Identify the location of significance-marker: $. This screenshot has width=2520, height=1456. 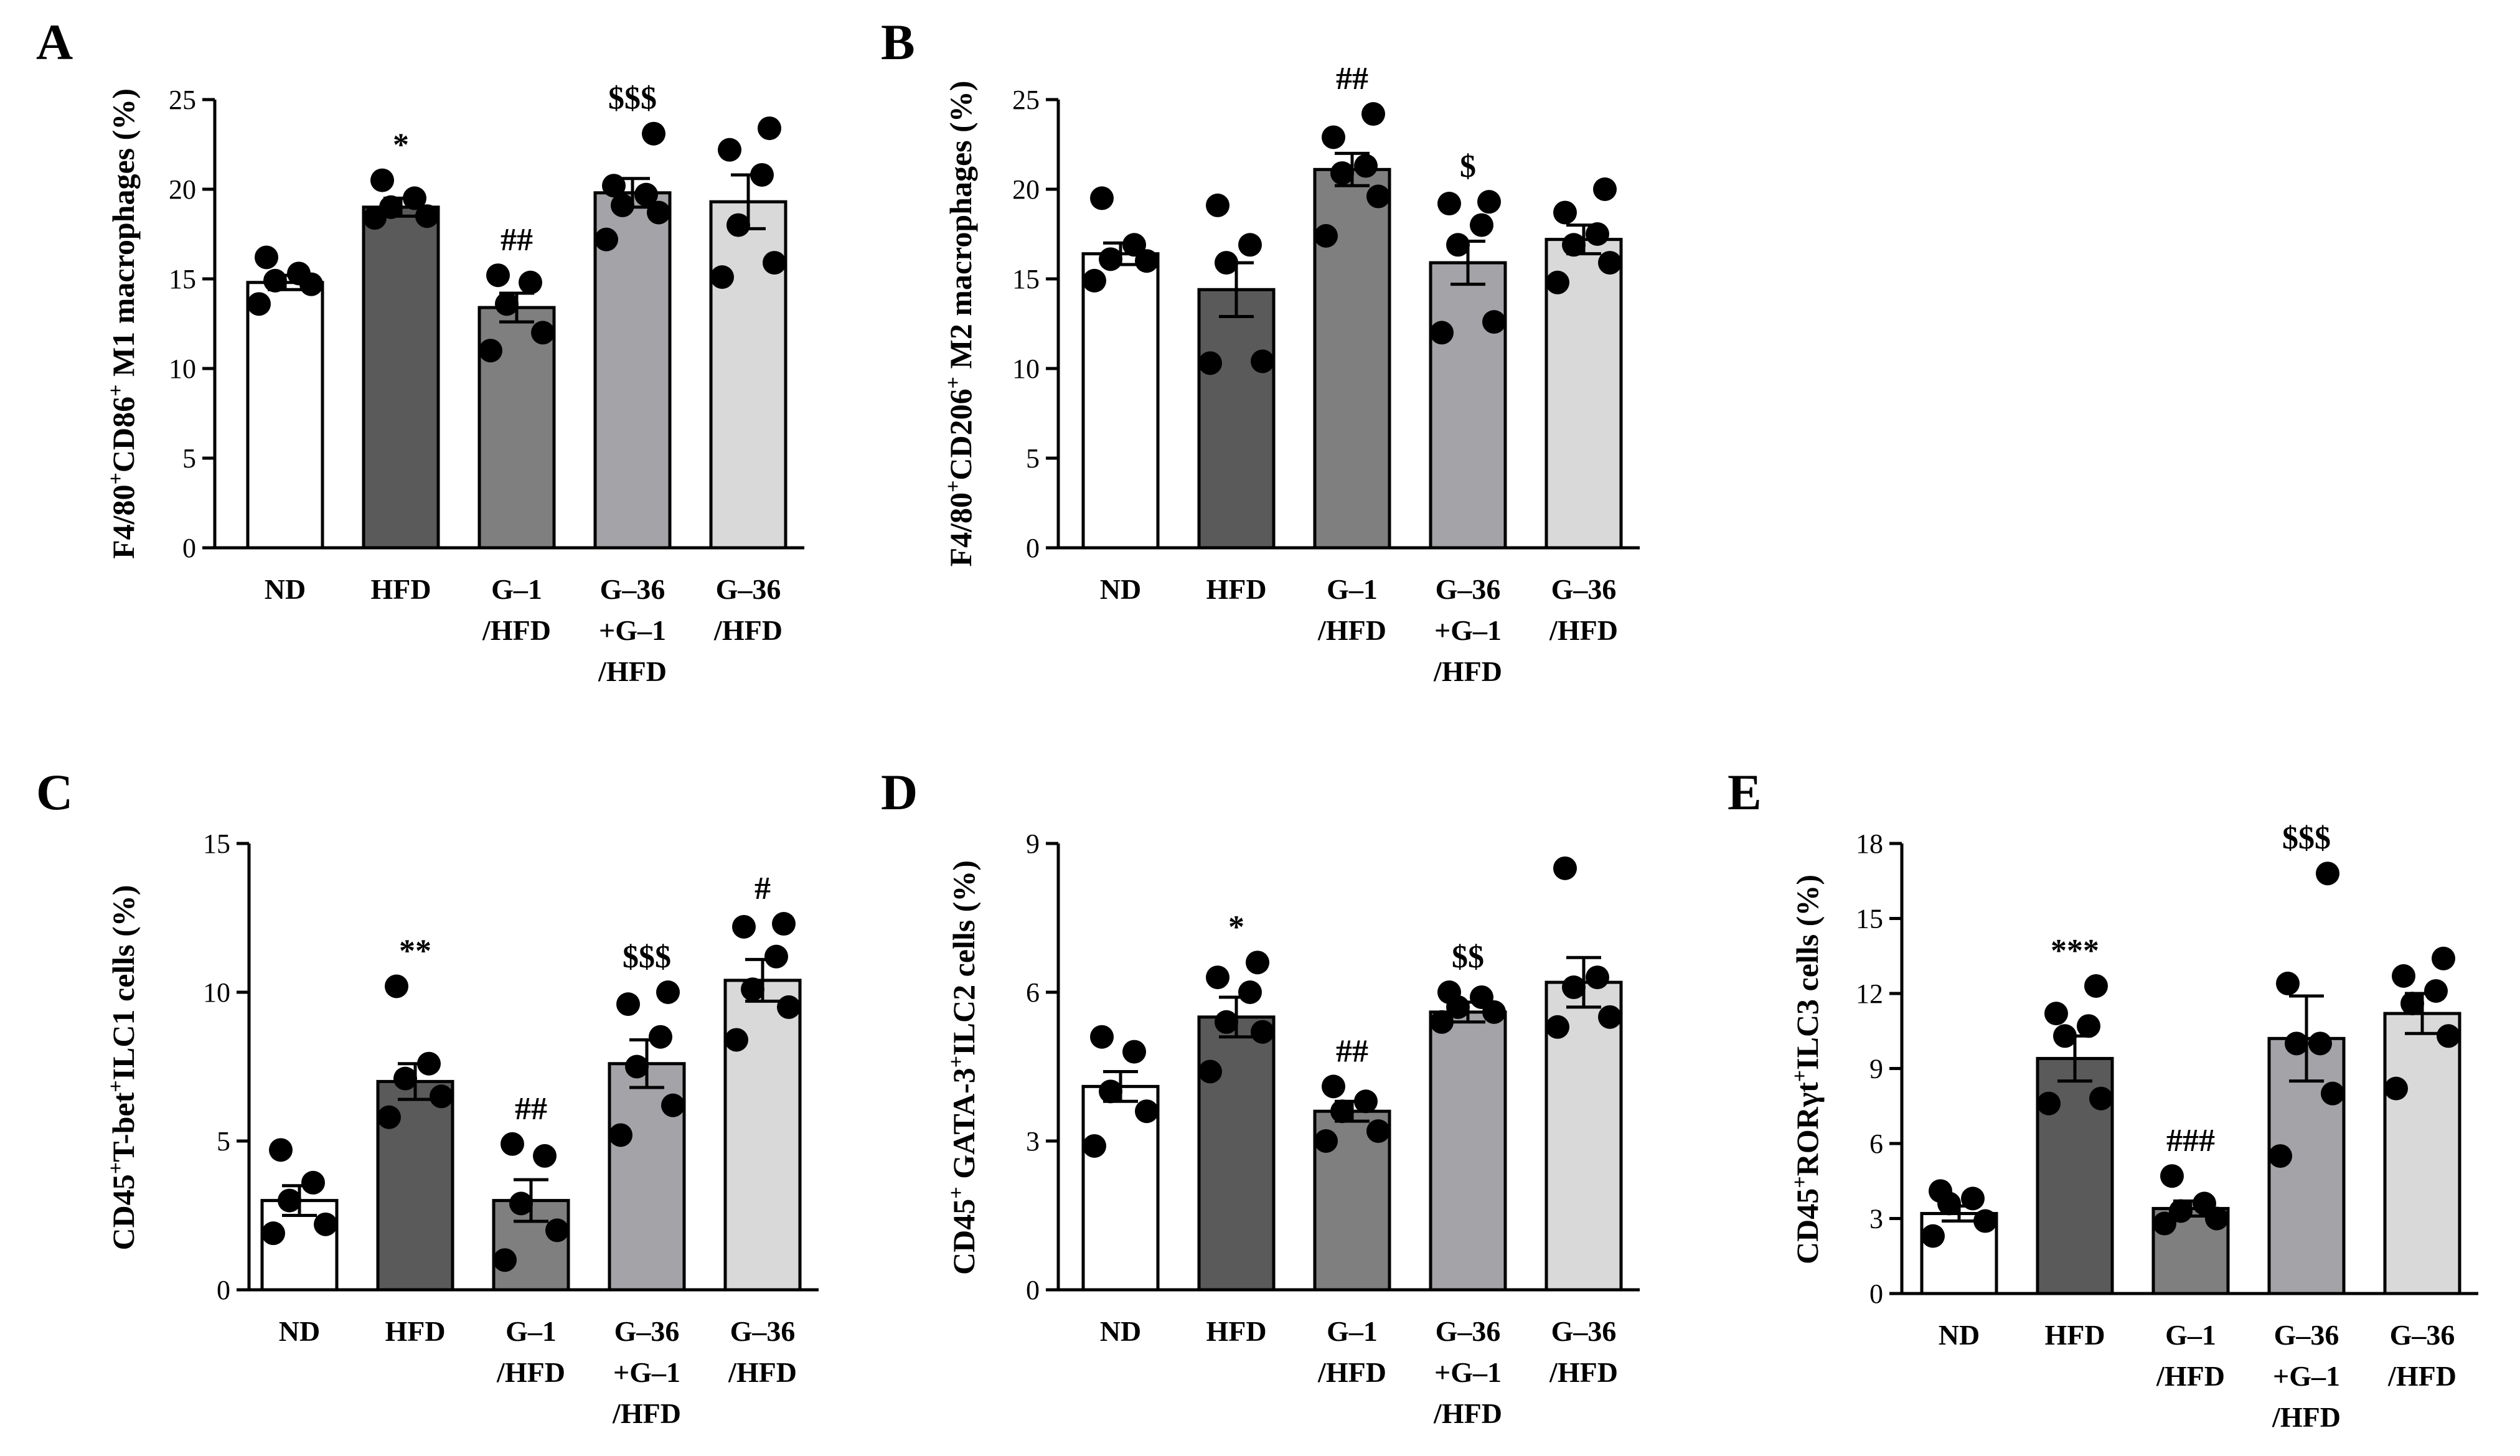
(1468, 166).